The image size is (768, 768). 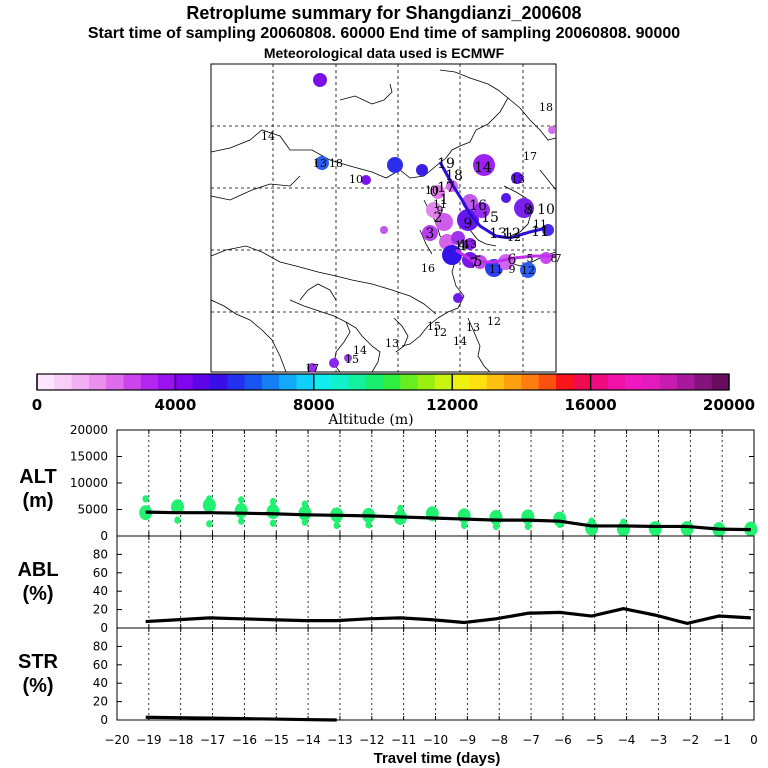 What do you see at coordinates (690, 740) in the screenshot?
I see `xtick-label: −2` at bounding box center [690, 740].